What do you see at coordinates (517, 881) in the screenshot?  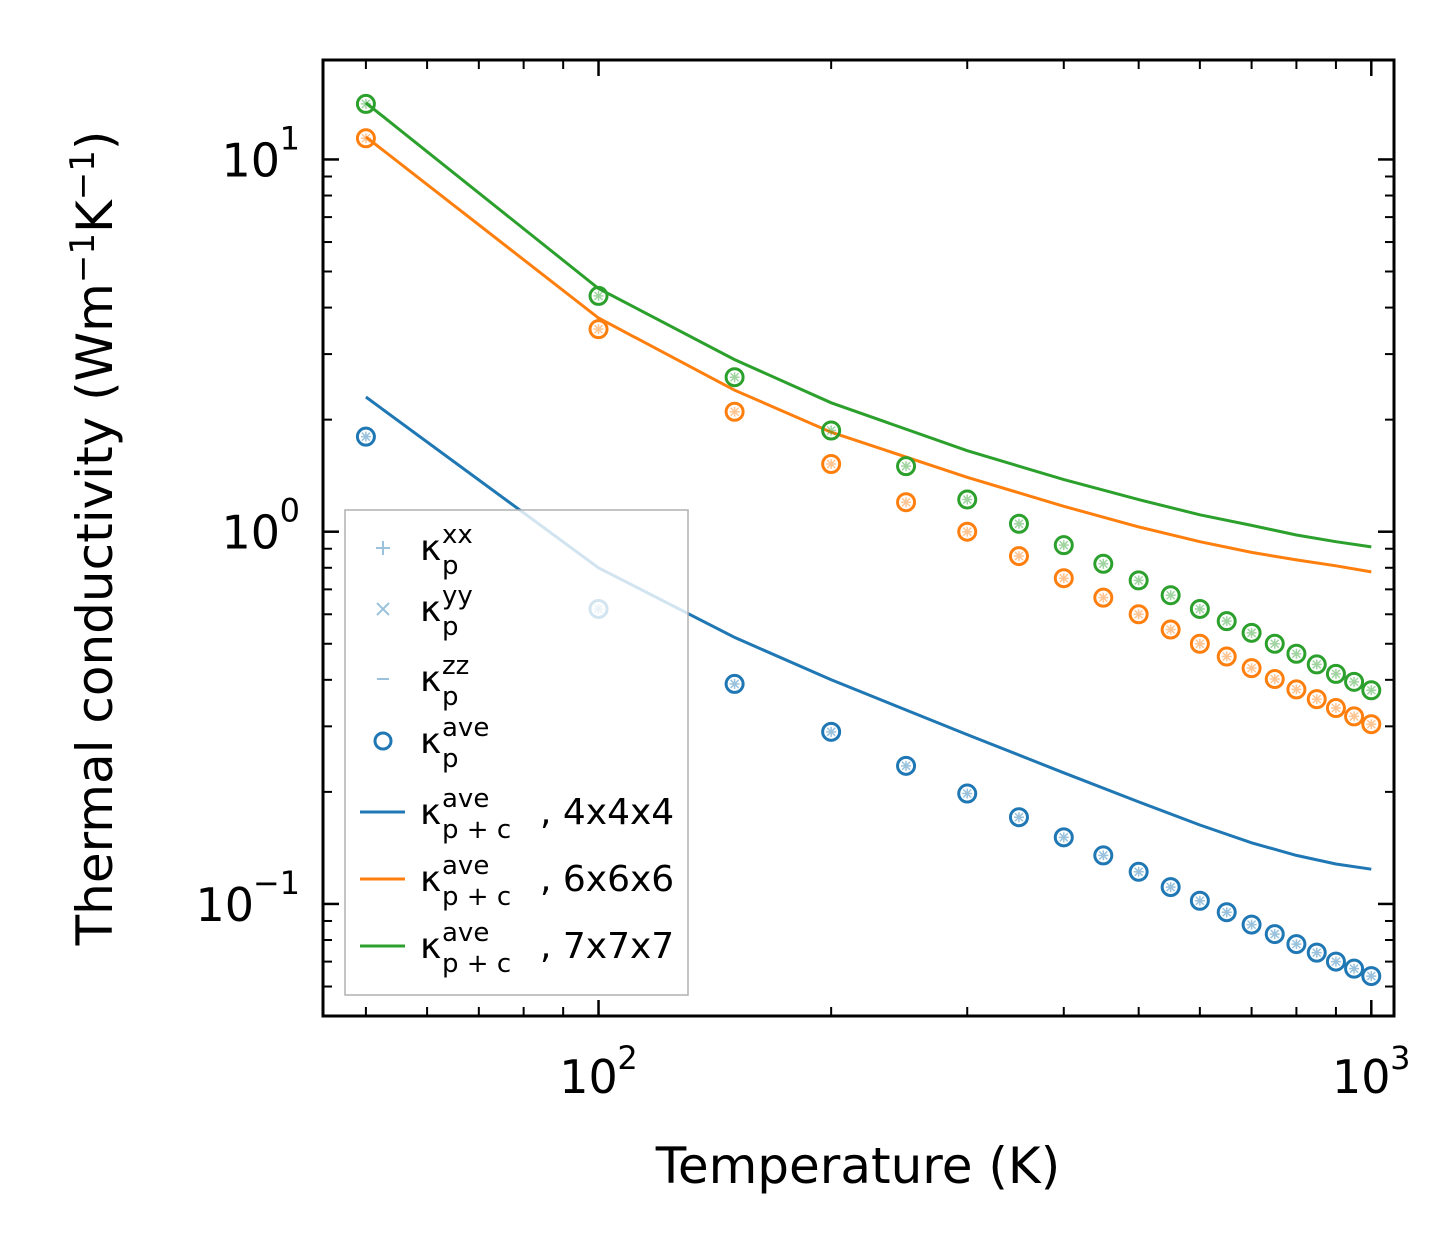 I see `legend-entry: κave p + c, 6x6x6` at bounding box center [517, 881].